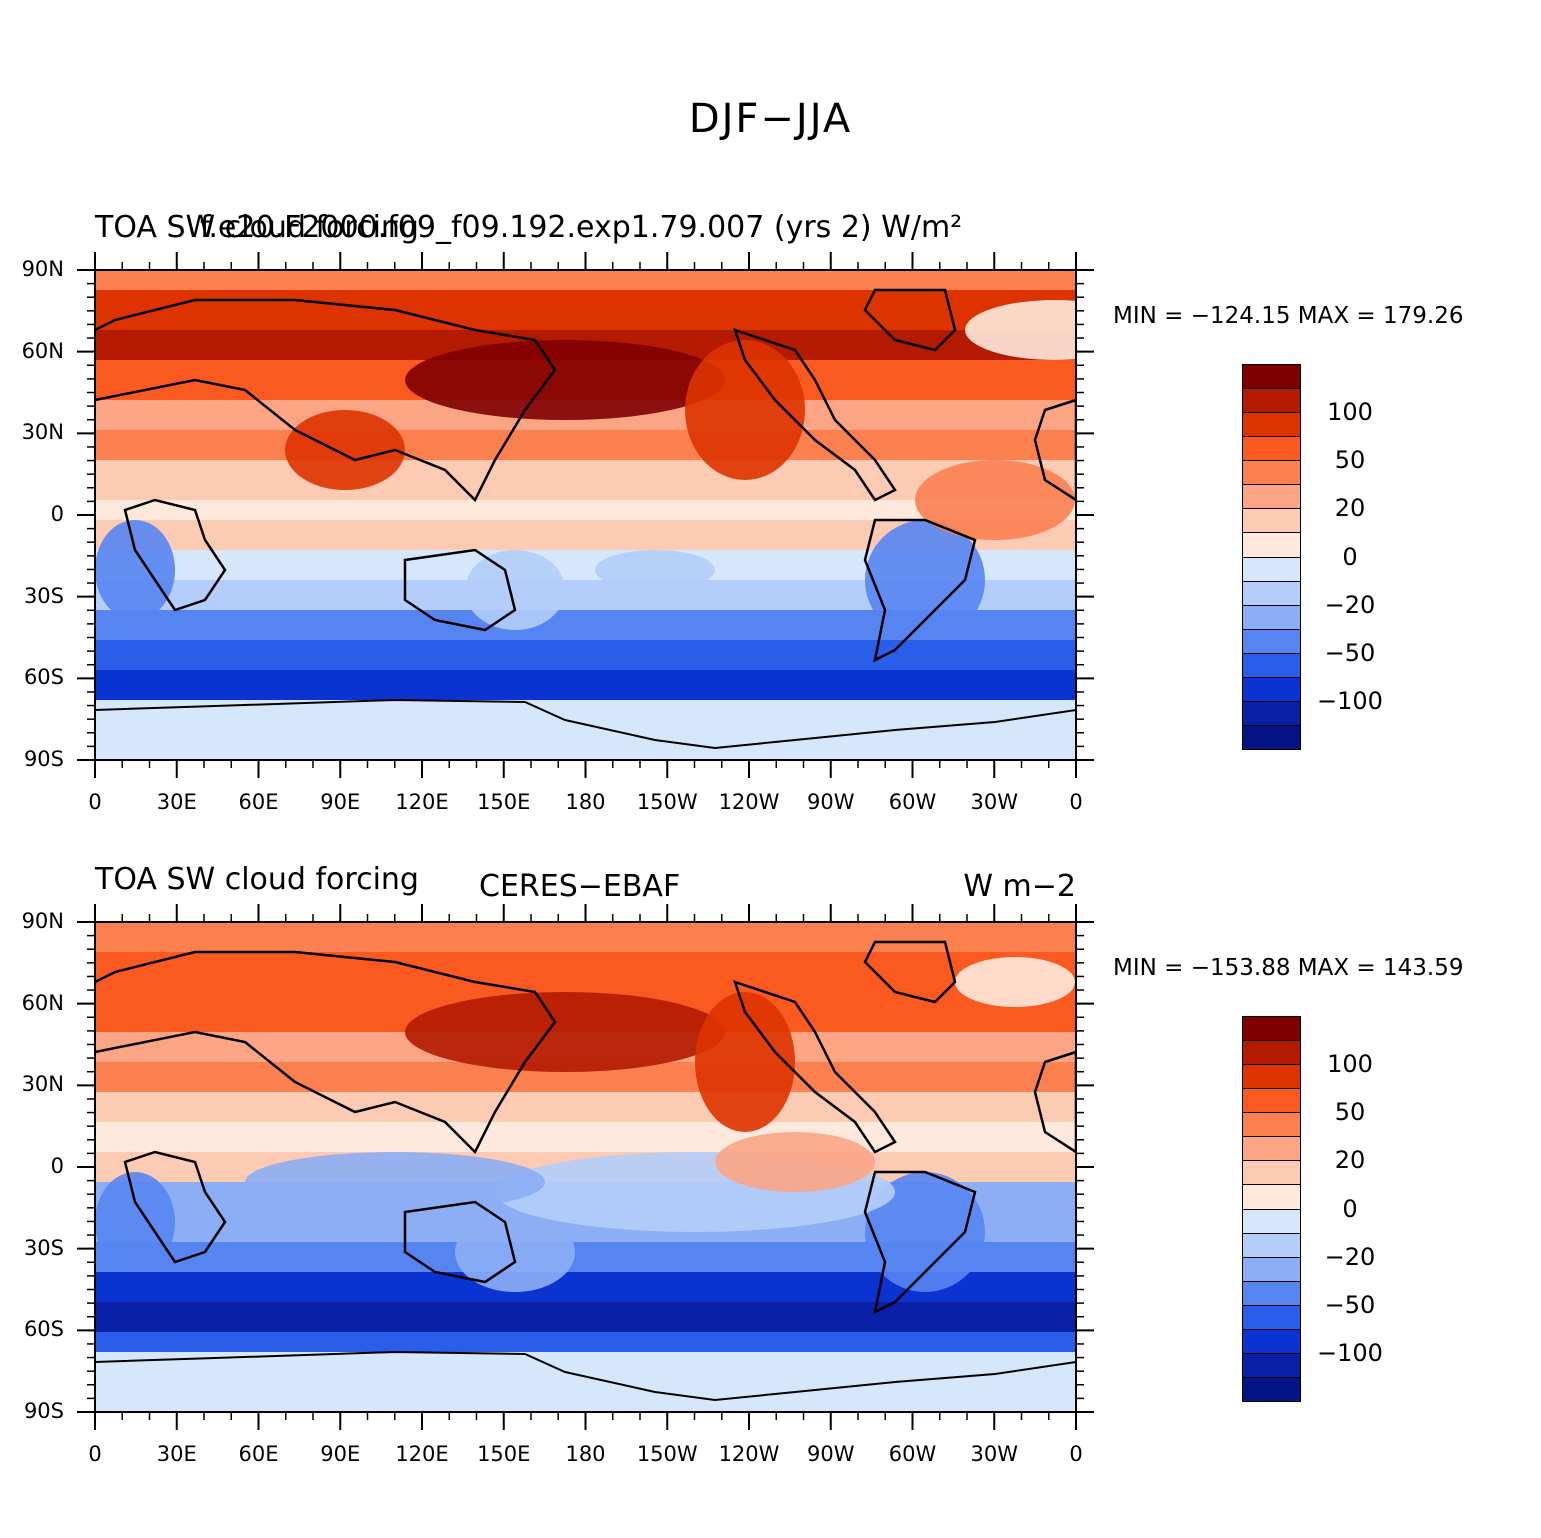  What do you see at coordinates (42, 432) in the screenshot?
I see `lat-tick-label: 30N` at bounding box center [42, 432].